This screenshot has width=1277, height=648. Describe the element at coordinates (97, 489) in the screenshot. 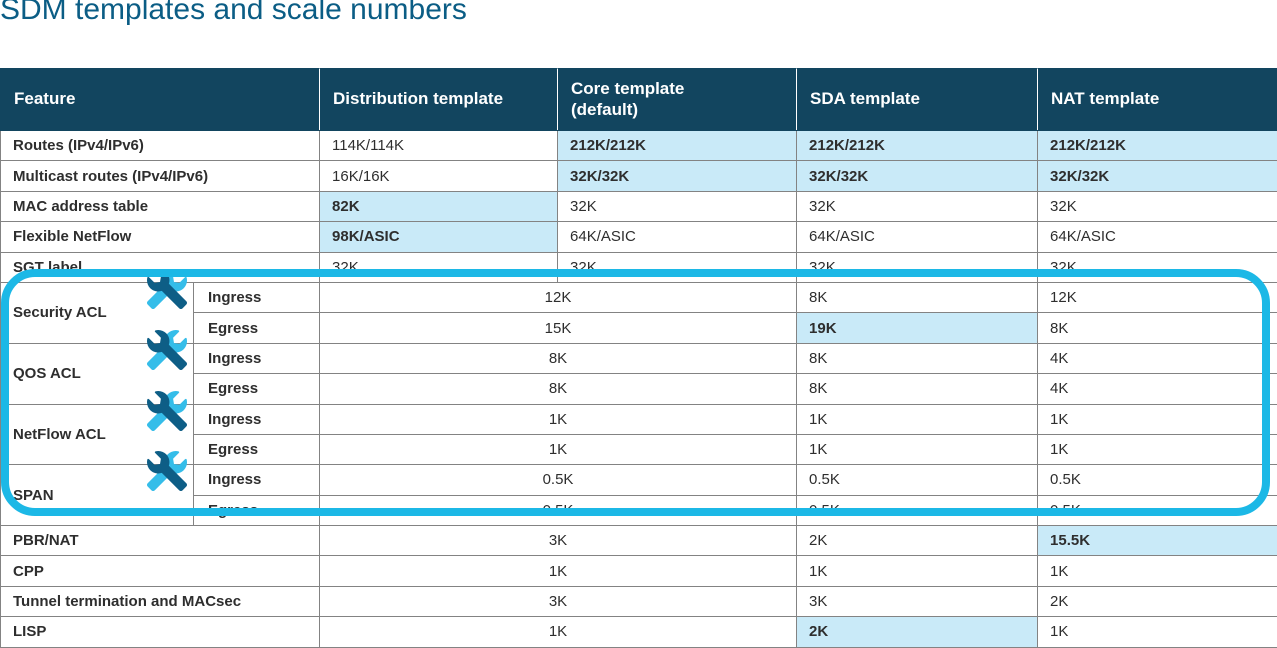

I see `span-feature-cell: SPAN` at that location.